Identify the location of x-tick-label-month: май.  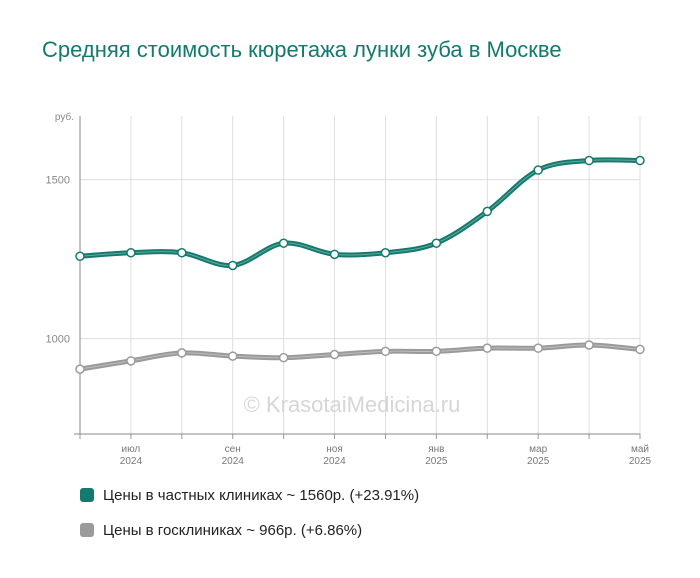
(640, 449).